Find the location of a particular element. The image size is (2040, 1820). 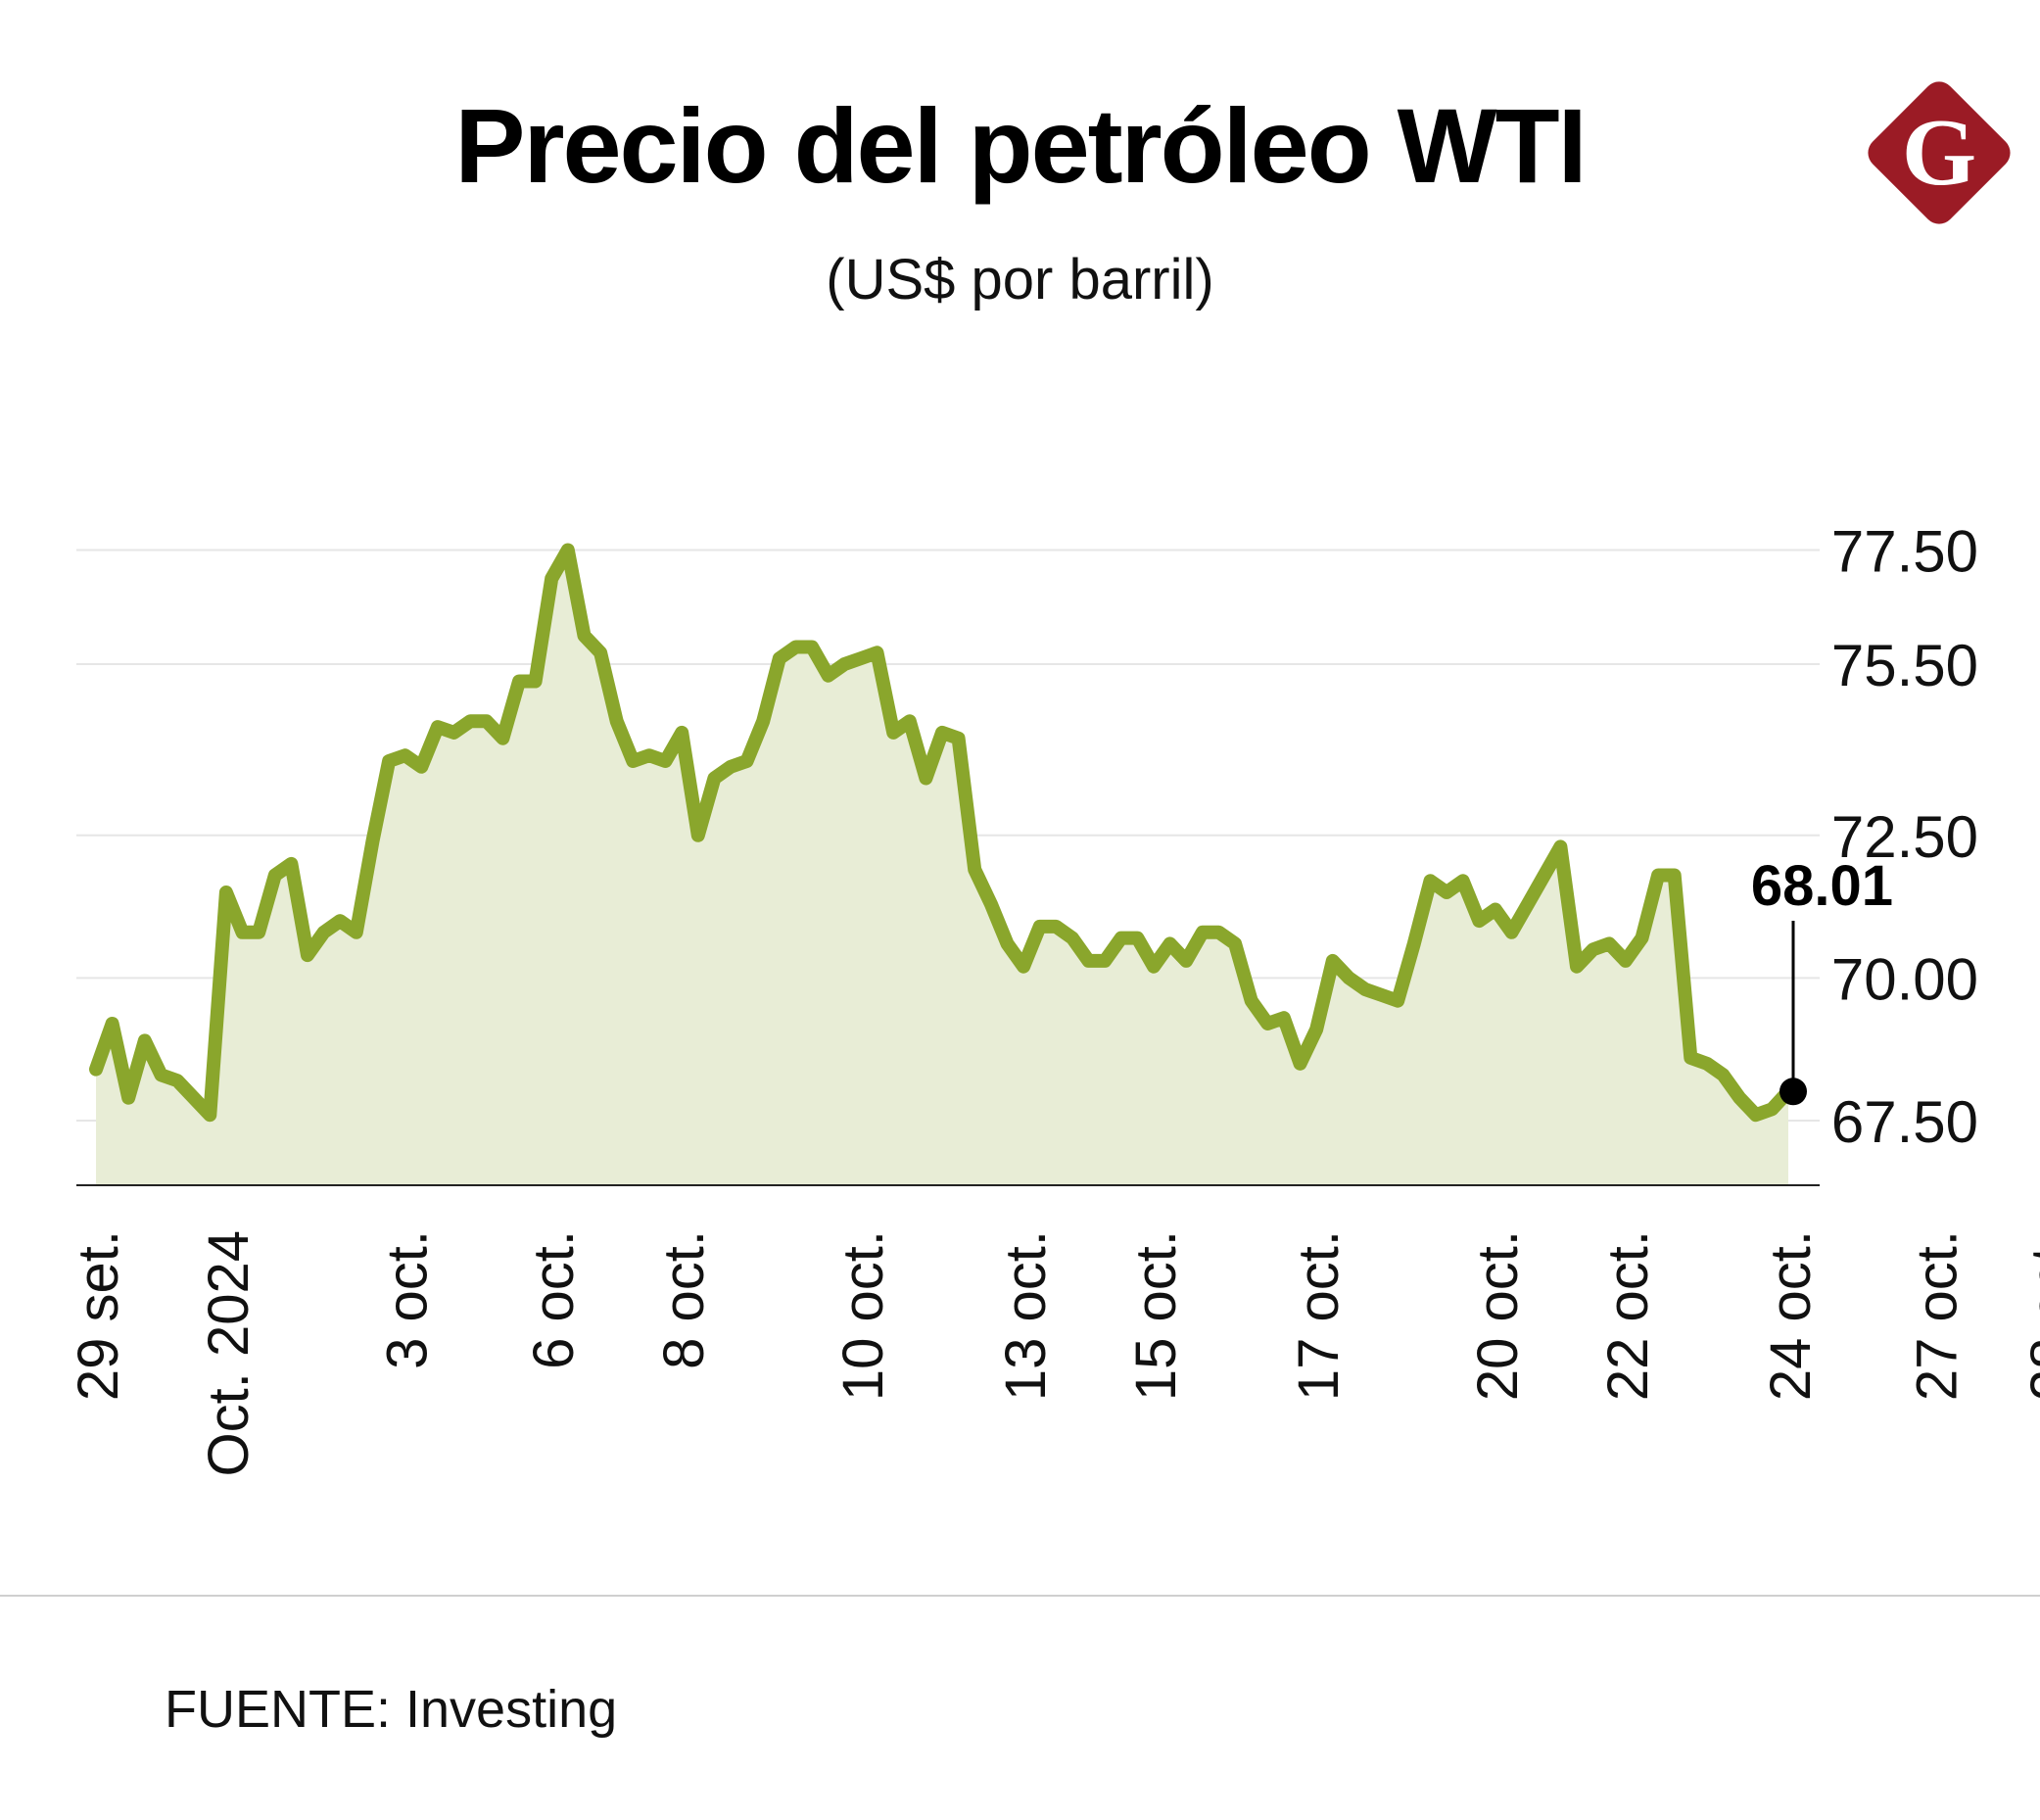

y-tick-label: 75.50 is located at coordinates (1904, 665).